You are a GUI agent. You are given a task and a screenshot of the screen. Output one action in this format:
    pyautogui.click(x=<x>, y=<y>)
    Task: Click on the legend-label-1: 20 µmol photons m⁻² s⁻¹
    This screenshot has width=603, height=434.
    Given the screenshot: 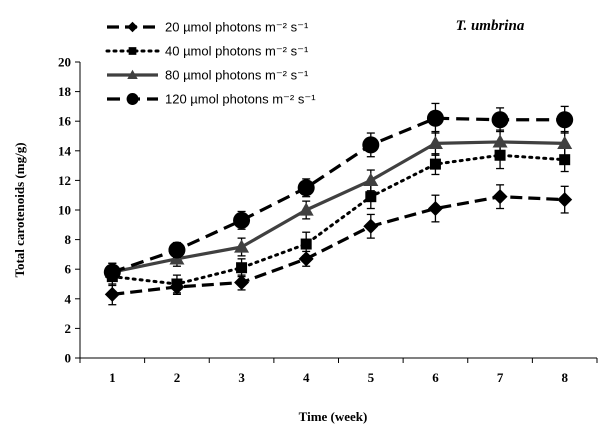 What is the action you would take?
    pyautogui.click(x=237, y=27)
    